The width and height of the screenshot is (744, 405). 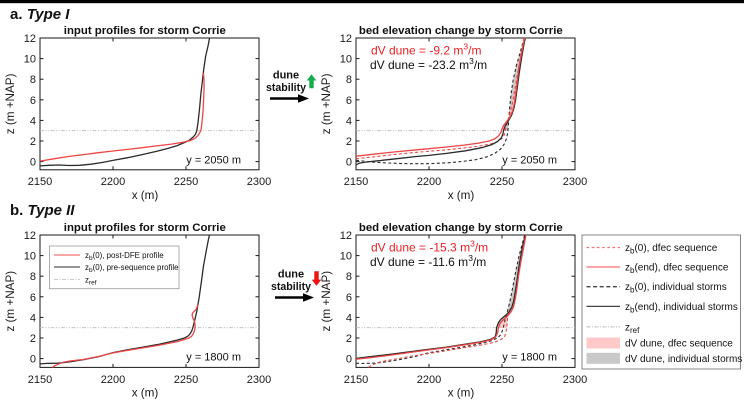 I want to click on svg-text: dV dune, dfec sequence, so click(x=679, y=344).